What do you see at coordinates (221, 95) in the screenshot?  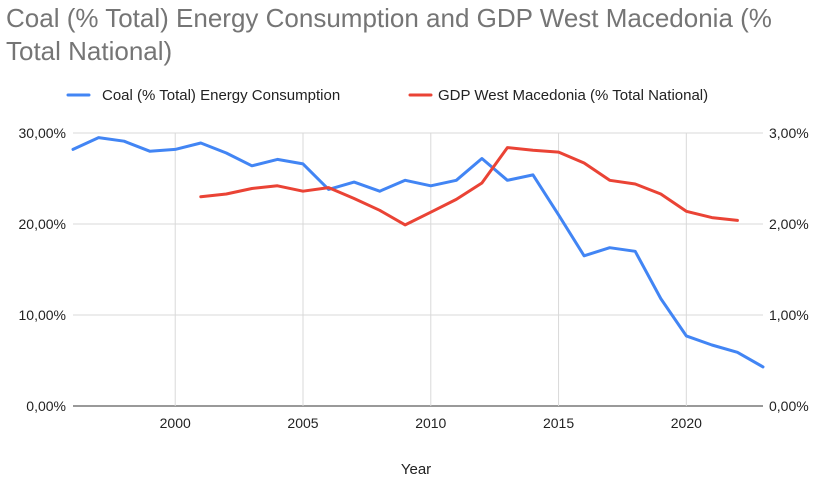 I see `legend-label-coal: Coal (% Total) Energy Consumption` at bounding box center [221, 95].